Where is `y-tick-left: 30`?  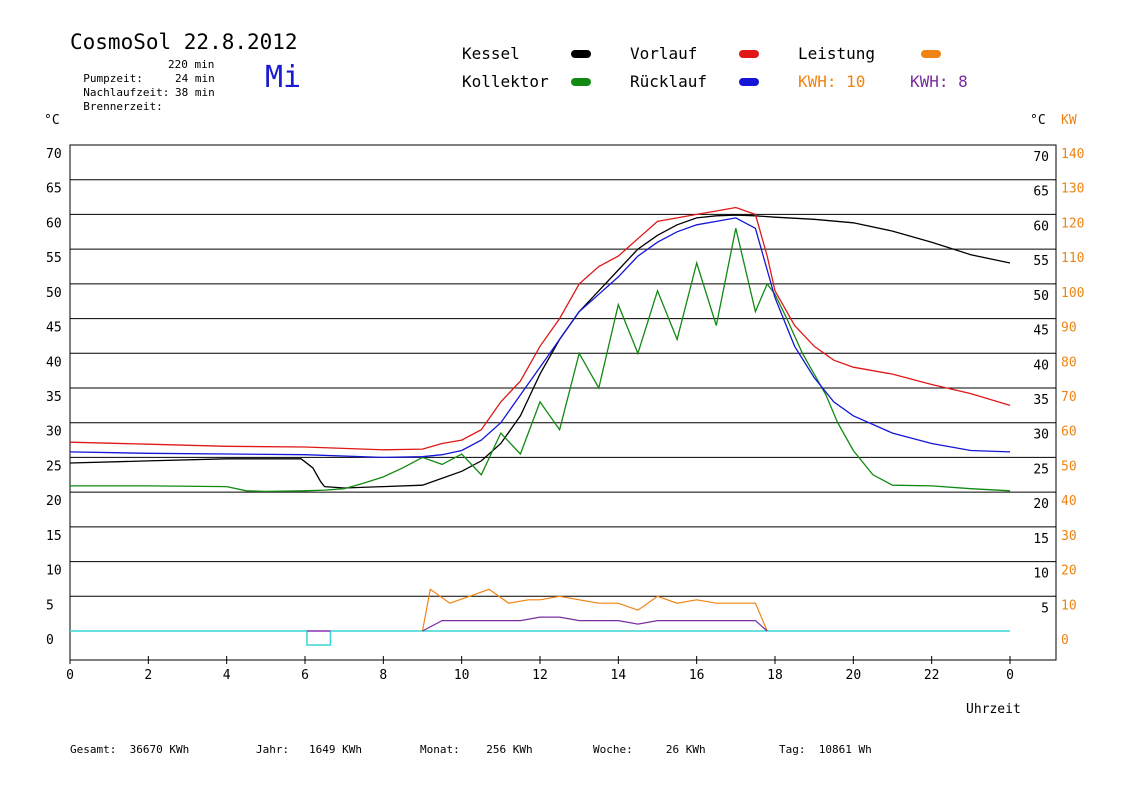 y-tick-left: 30 is located at coordinates (54, 432).